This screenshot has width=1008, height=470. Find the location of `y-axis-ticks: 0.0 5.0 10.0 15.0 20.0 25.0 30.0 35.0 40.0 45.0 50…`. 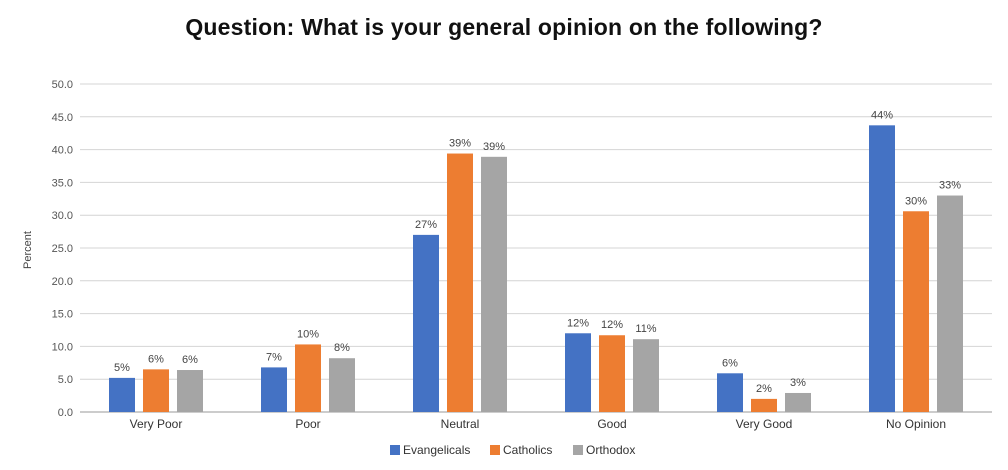

y-axis-ticks: 0.0 5.0 10.0 15.0 20.0 25.0 30.0 35.0 40.0 45.0 50… is located at coordinates (62, 249).